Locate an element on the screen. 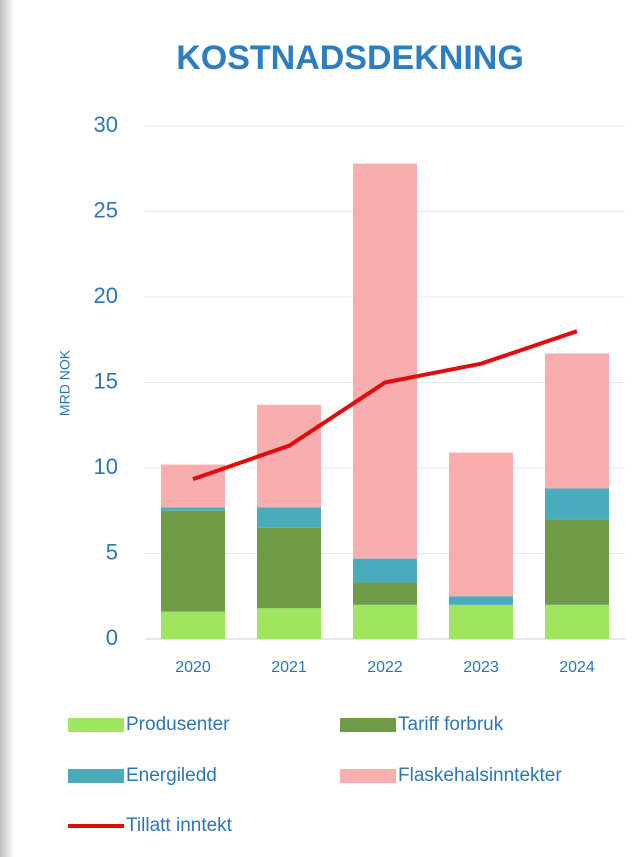  chart-title: KOSTNADSDEKNING is located at coordinates (350, 58).